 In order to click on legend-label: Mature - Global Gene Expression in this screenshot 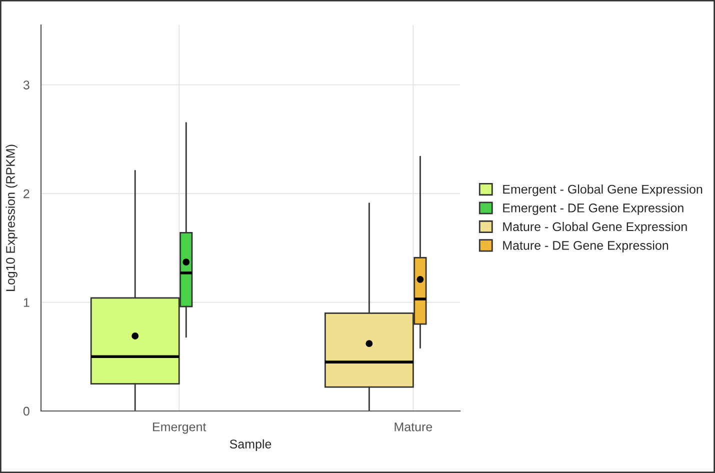, I will do `click(595, 228)`.